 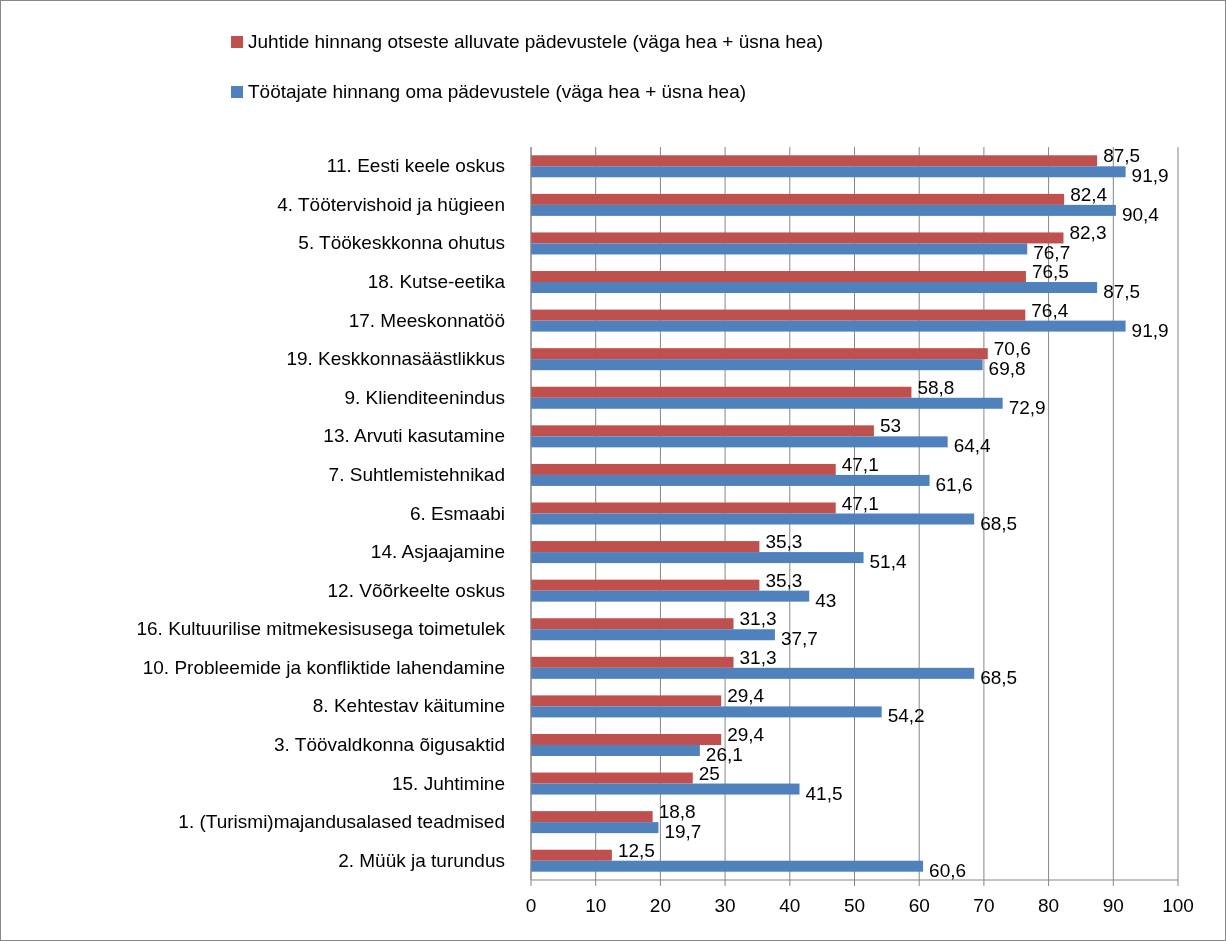 What do you see at coordinates (1088, 233) in the screenshot?
I see `data-label: 82,3` at bounding box center [1088, 233].